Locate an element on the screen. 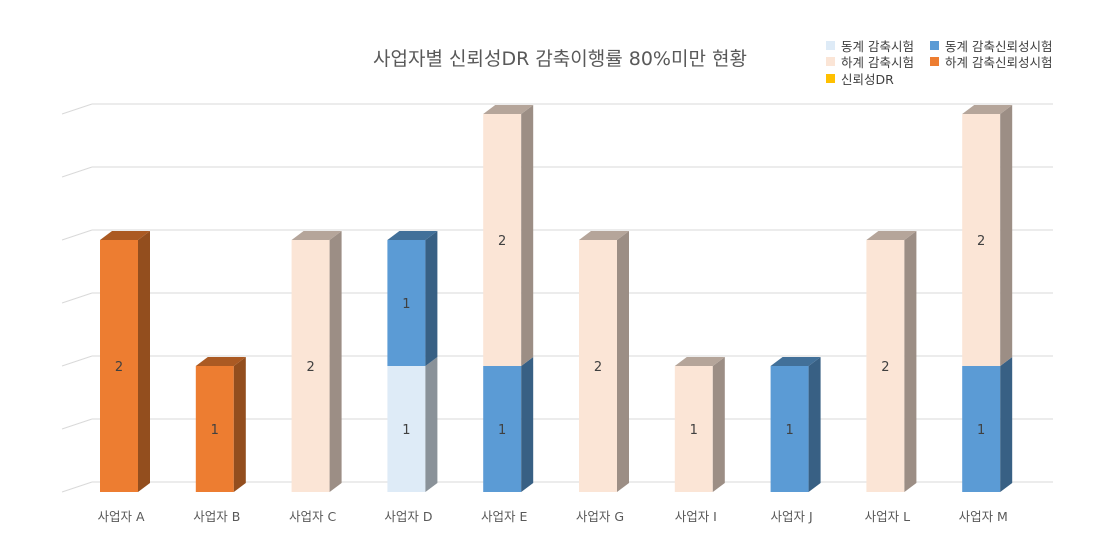 This screenshot has height=541, width=1117. legend-item-winter-test: 동계 감축시험 is located at coordinates (870, 45).